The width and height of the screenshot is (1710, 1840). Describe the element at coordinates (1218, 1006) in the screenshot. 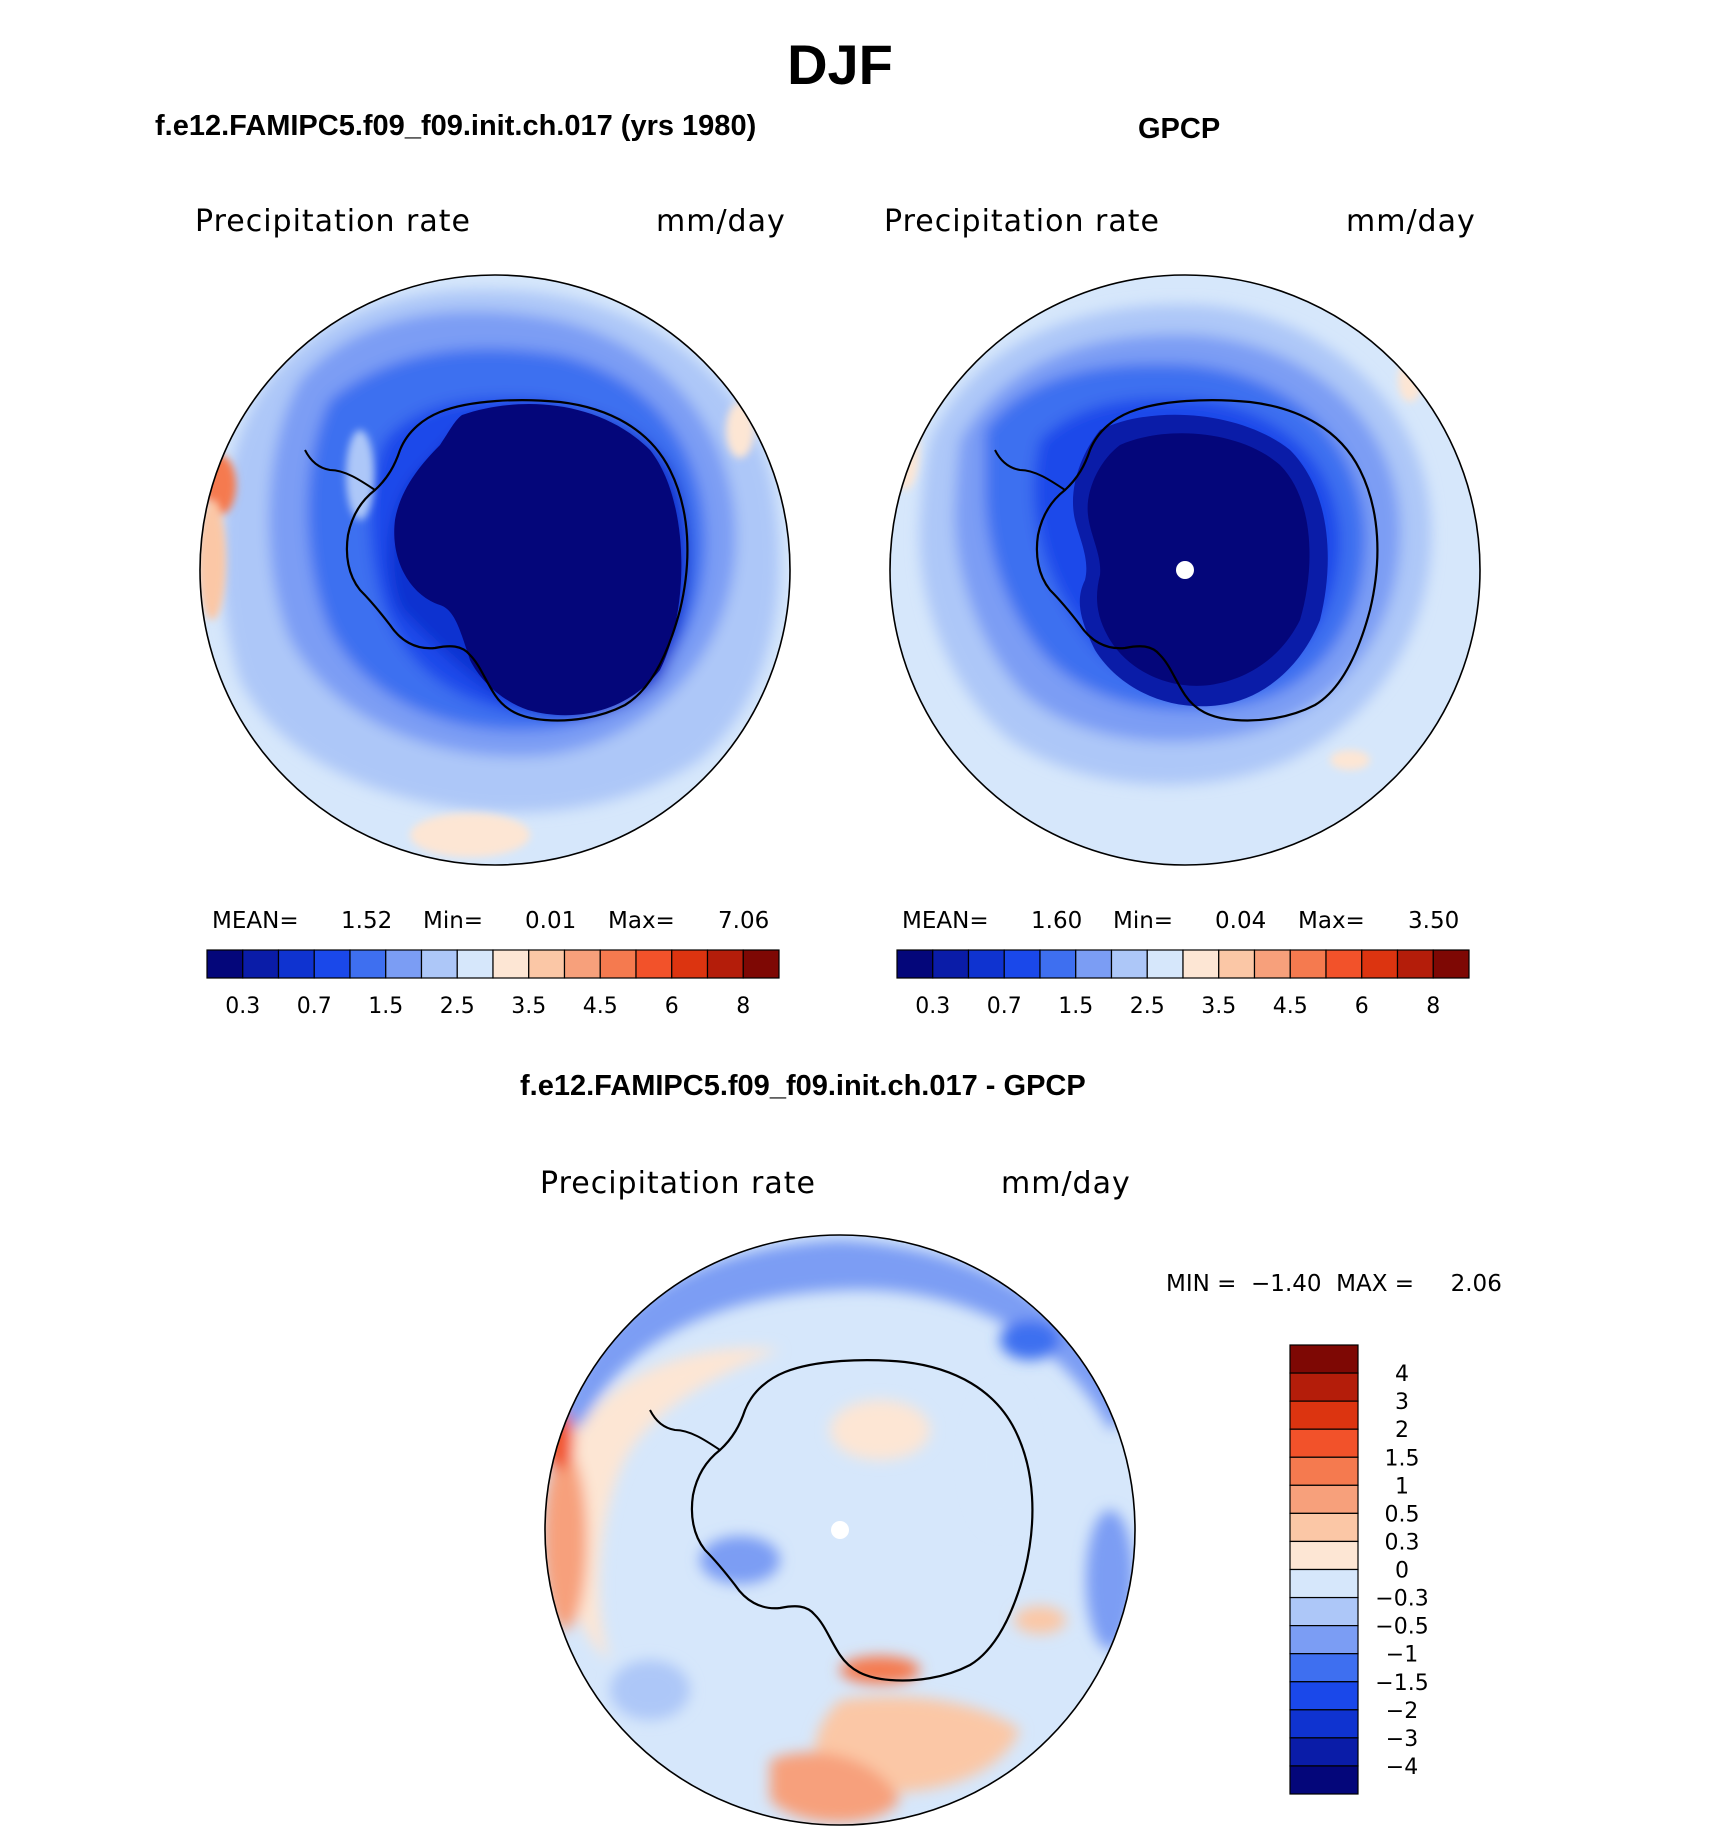

I see `obs-colorbar-tick-label: 3.5` at that location.